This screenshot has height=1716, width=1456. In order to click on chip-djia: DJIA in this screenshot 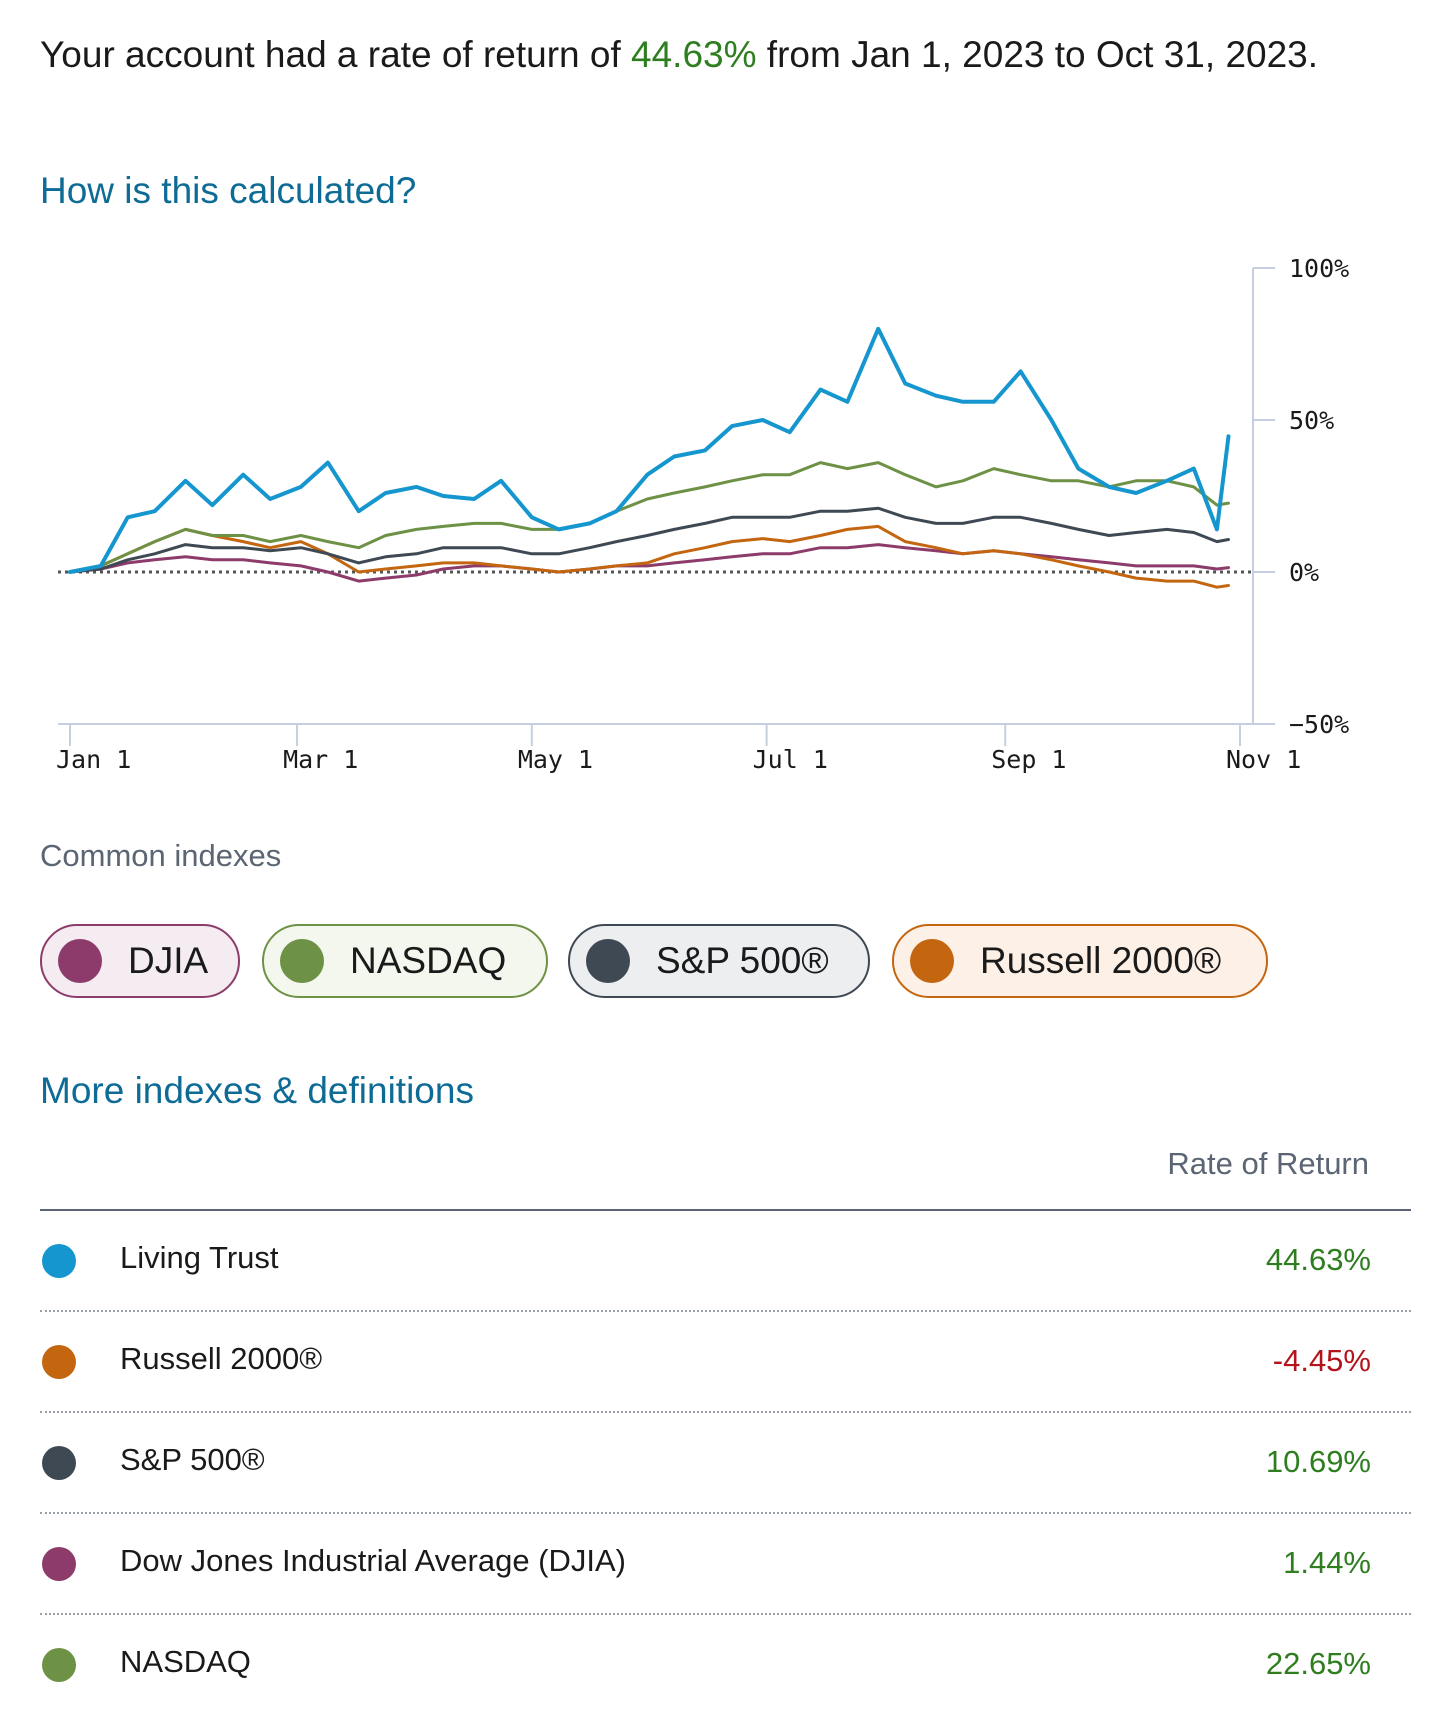, I will do `click(140, 961)`.